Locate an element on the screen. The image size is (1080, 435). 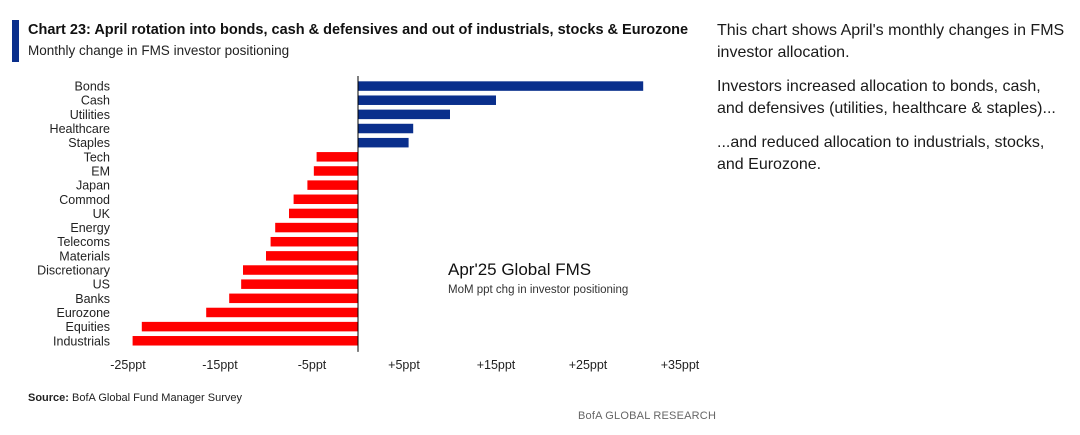
category-label: Materials is located at coordinates (84, 256).